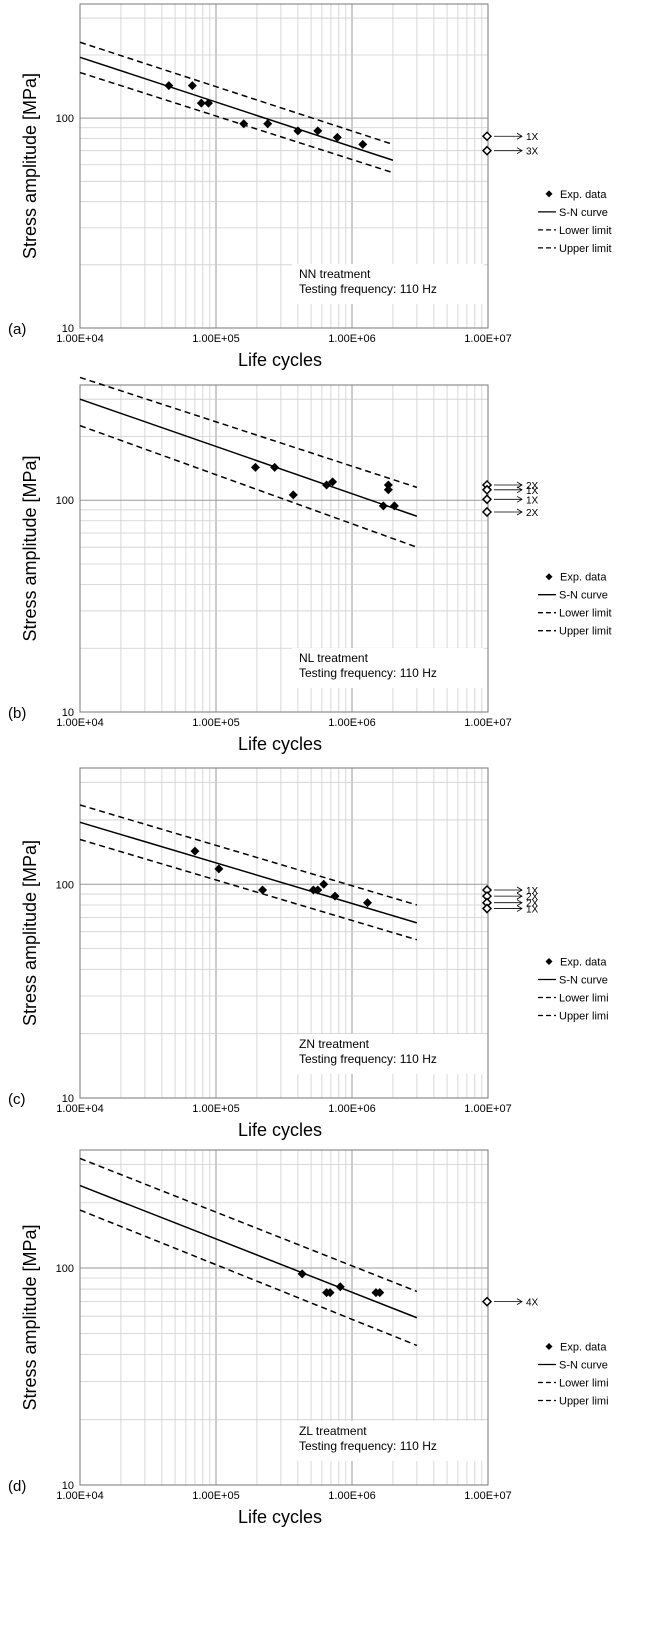  What do you see at coordinates (17, 1099) in the screenshot?
I see `panel-label: (c)` at bounding box center [17, 1099].